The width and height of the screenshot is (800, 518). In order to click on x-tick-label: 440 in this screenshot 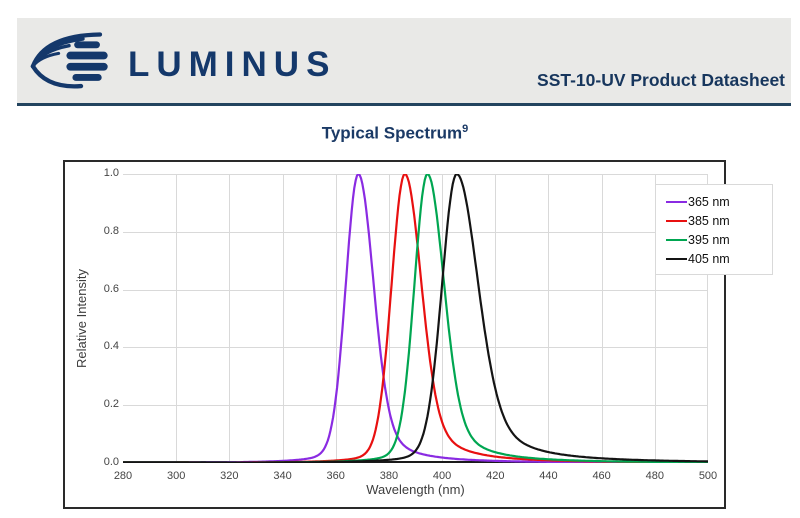, I will do `click(548, 476)`.